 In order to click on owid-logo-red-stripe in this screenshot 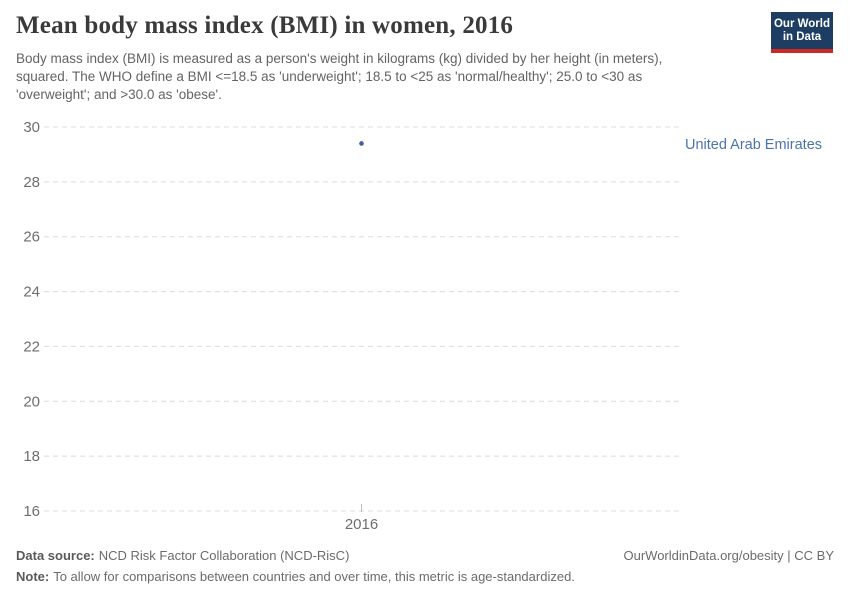, I will do `click(802, 51)`.